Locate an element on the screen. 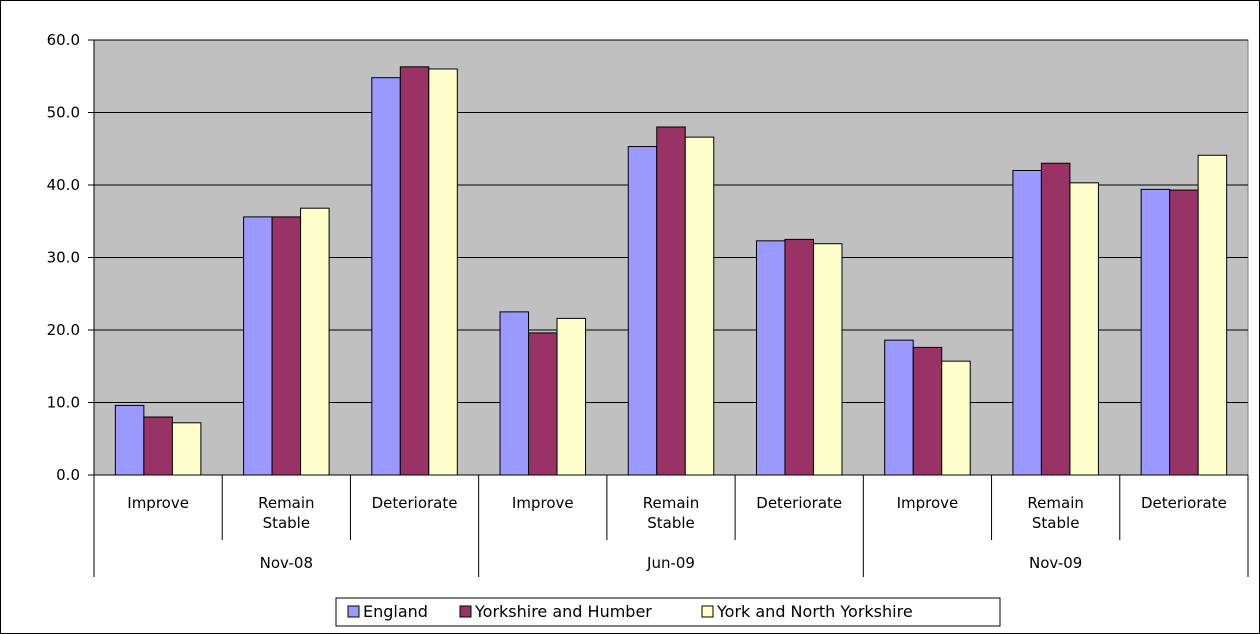 This screenshot has width=1260, height=634. y-axis-ticks: 0.0 10.0 20.0 30.0 40.0 50.0 60.0 is located at coordinates (71, 257).